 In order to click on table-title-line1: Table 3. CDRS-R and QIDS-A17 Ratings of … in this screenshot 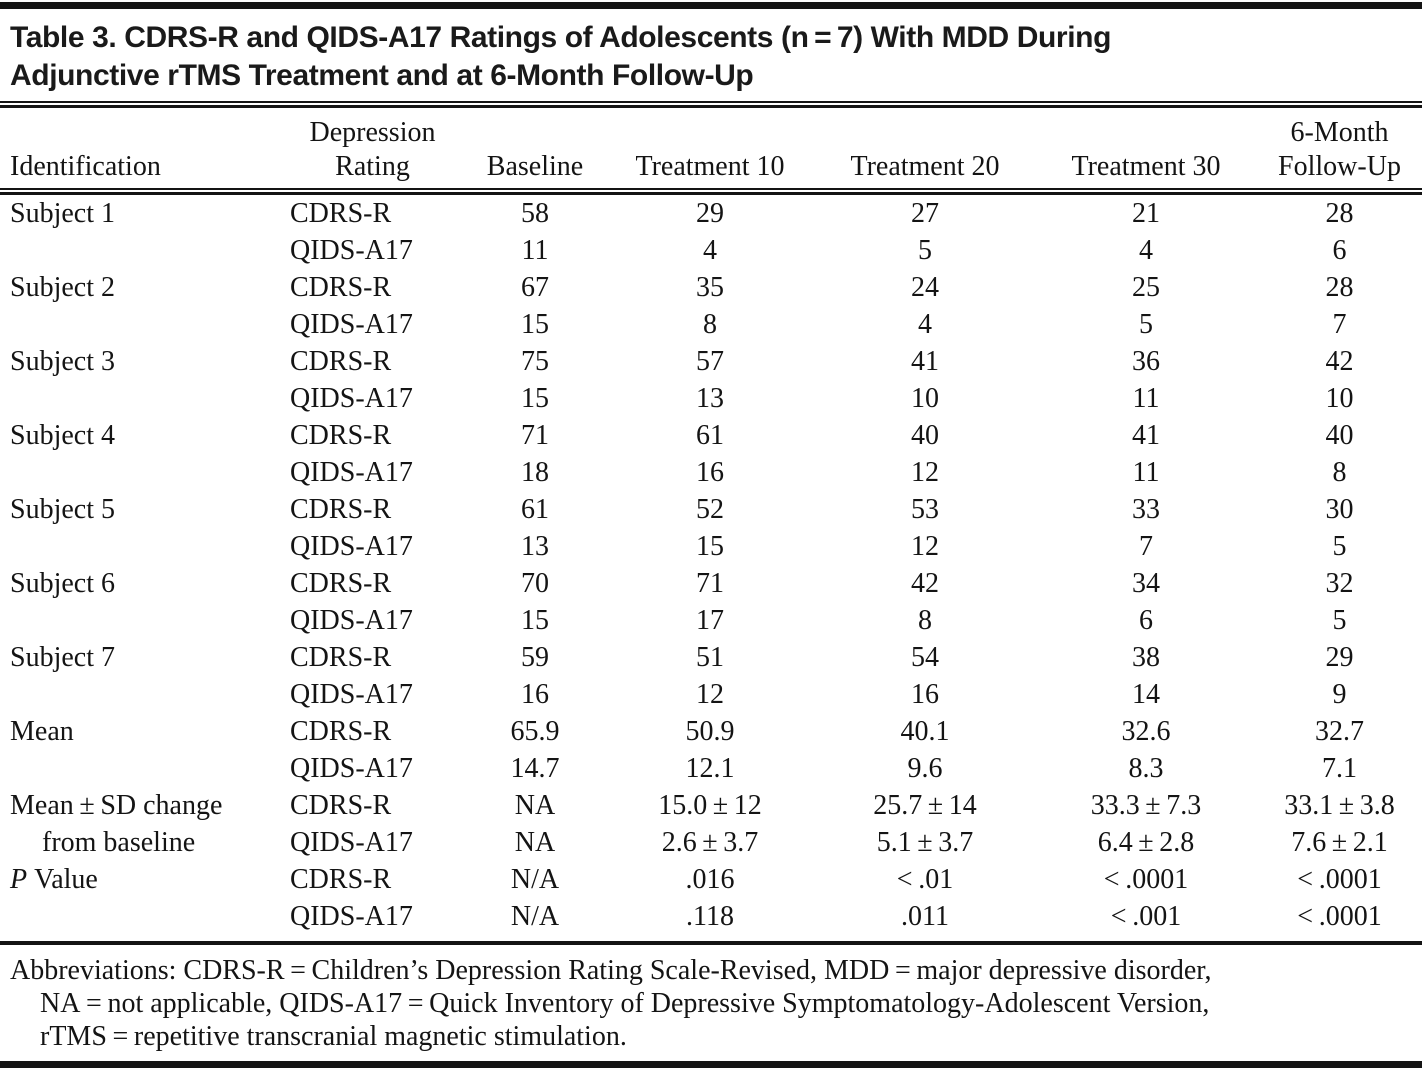, I will do `click(560, 37)`.